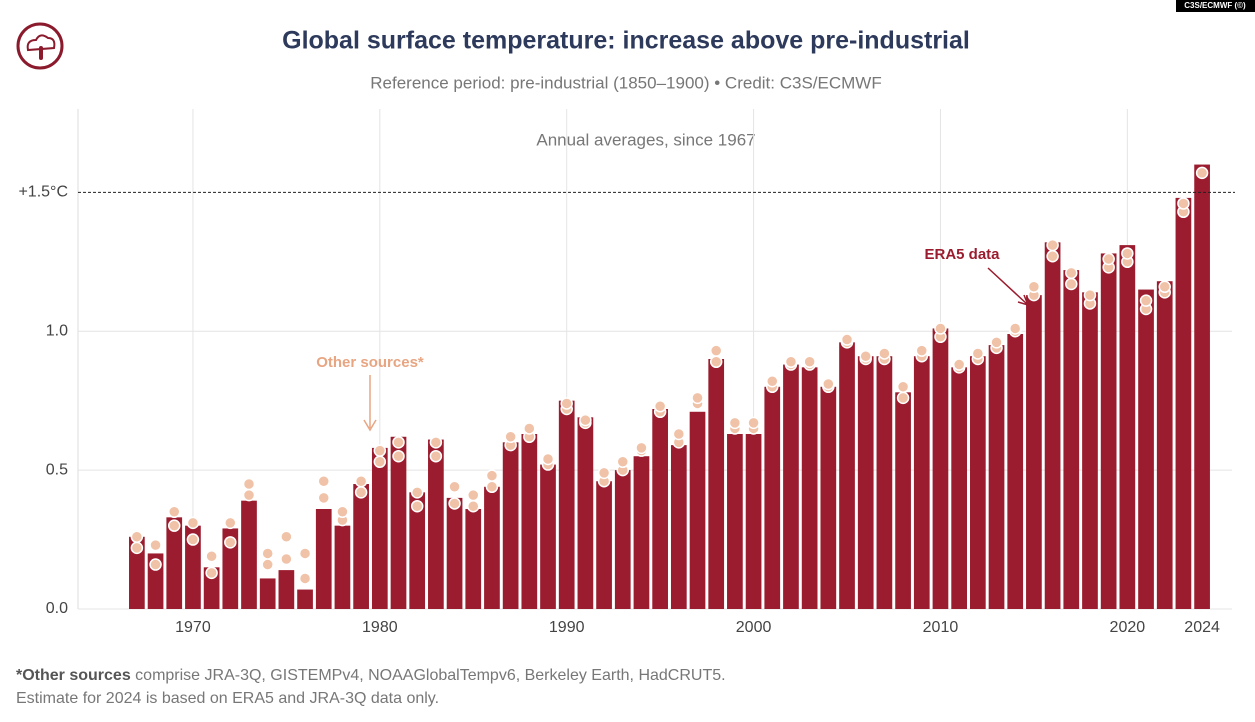  Describe the element at coordinates (380, 627) in the screenshot. I see `x-tick-label: 1980` at that location.